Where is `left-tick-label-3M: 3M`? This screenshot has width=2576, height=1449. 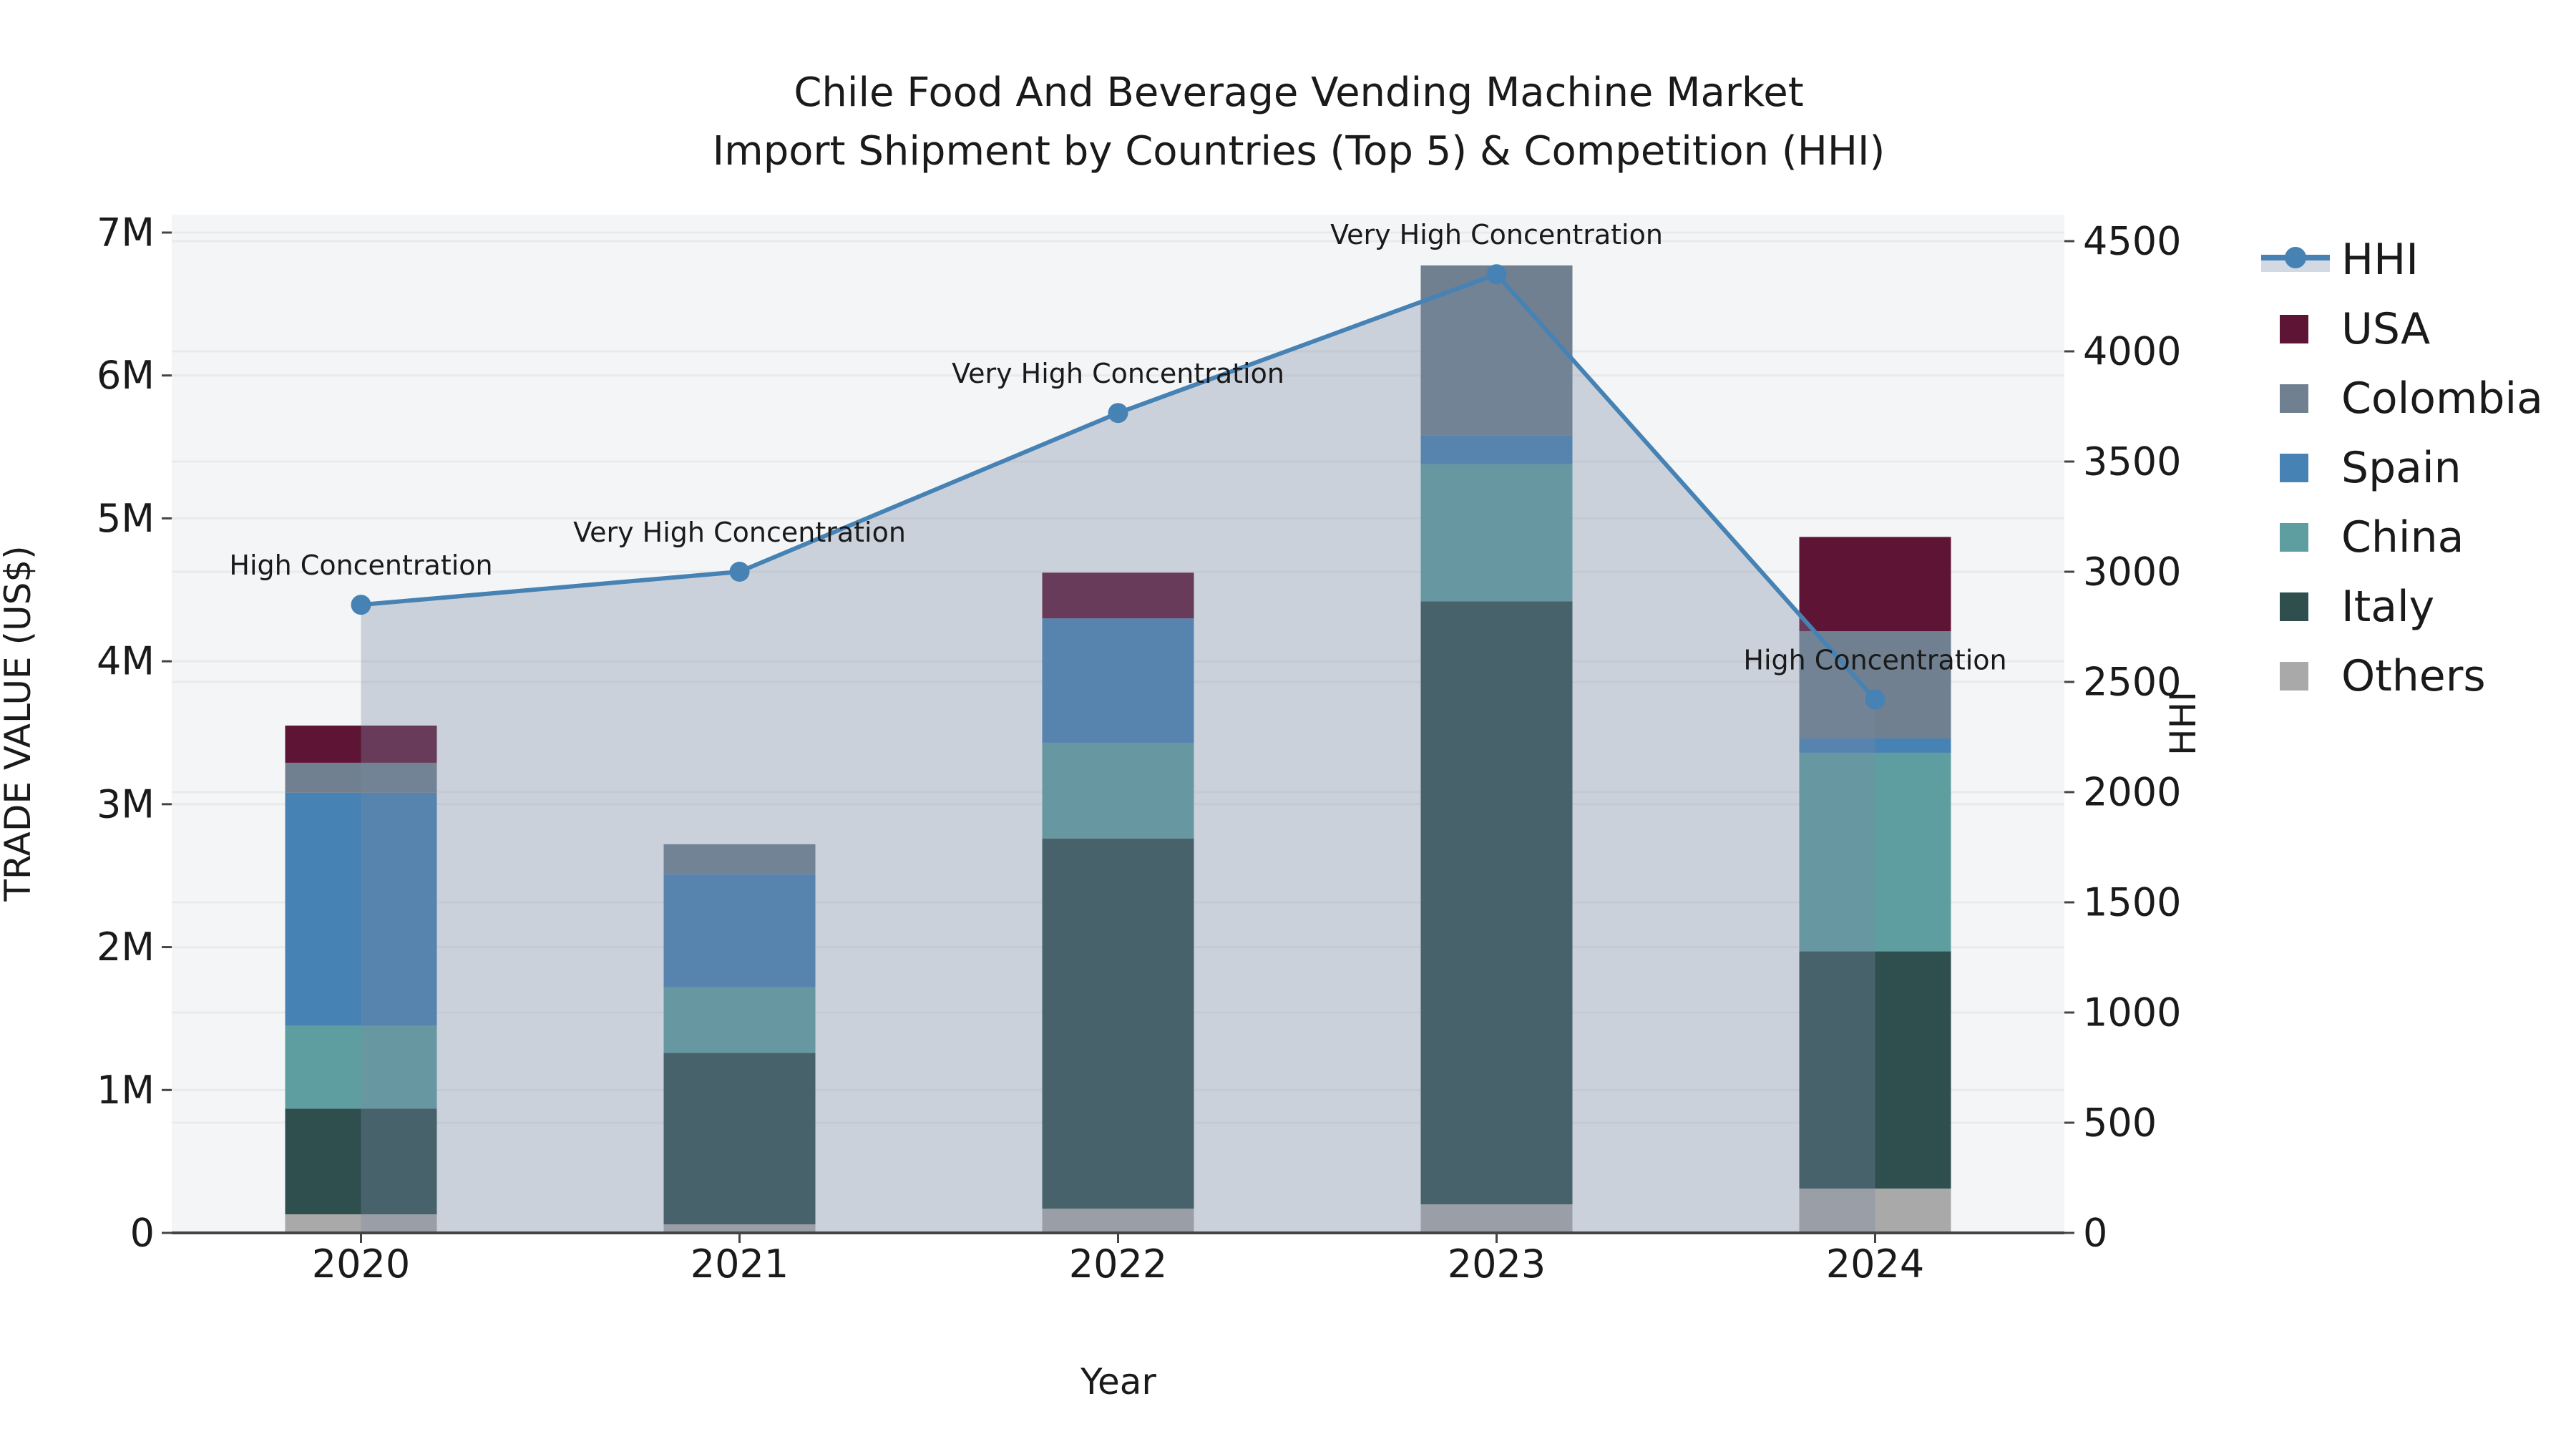 left-tick-label-3M: 3M is located at coordinates (126, 803).